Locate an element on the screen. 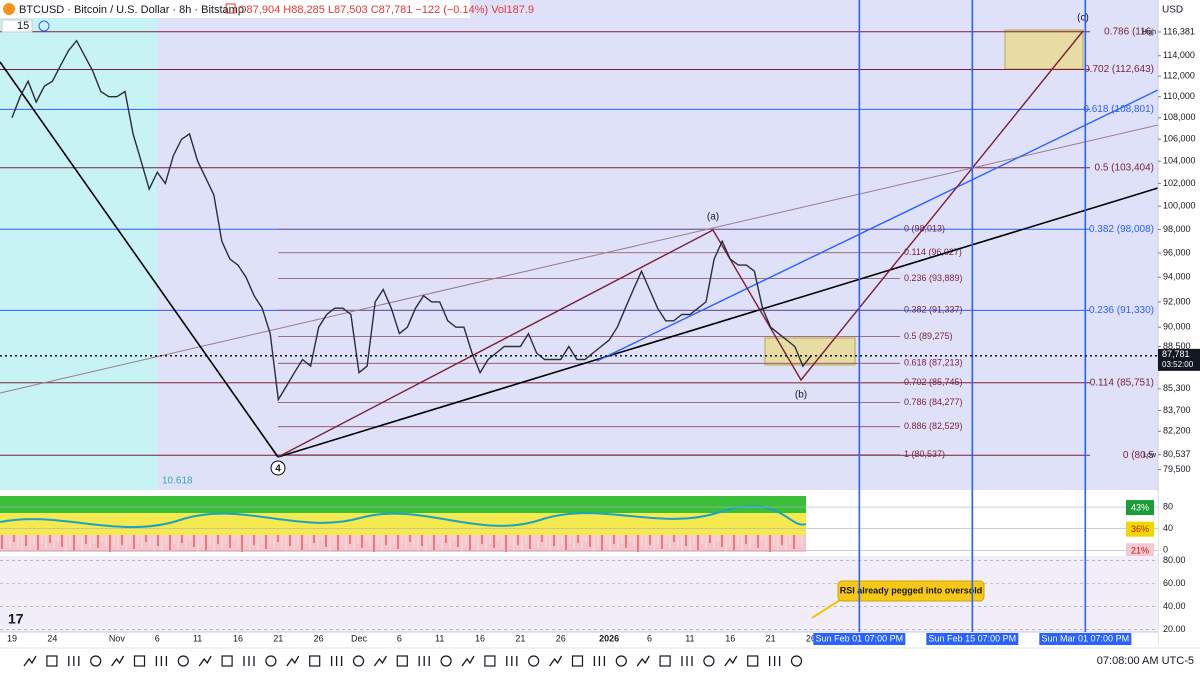 The image size is (1200, 675). last-price: 87,781 is located at coordinates (1176, 354).